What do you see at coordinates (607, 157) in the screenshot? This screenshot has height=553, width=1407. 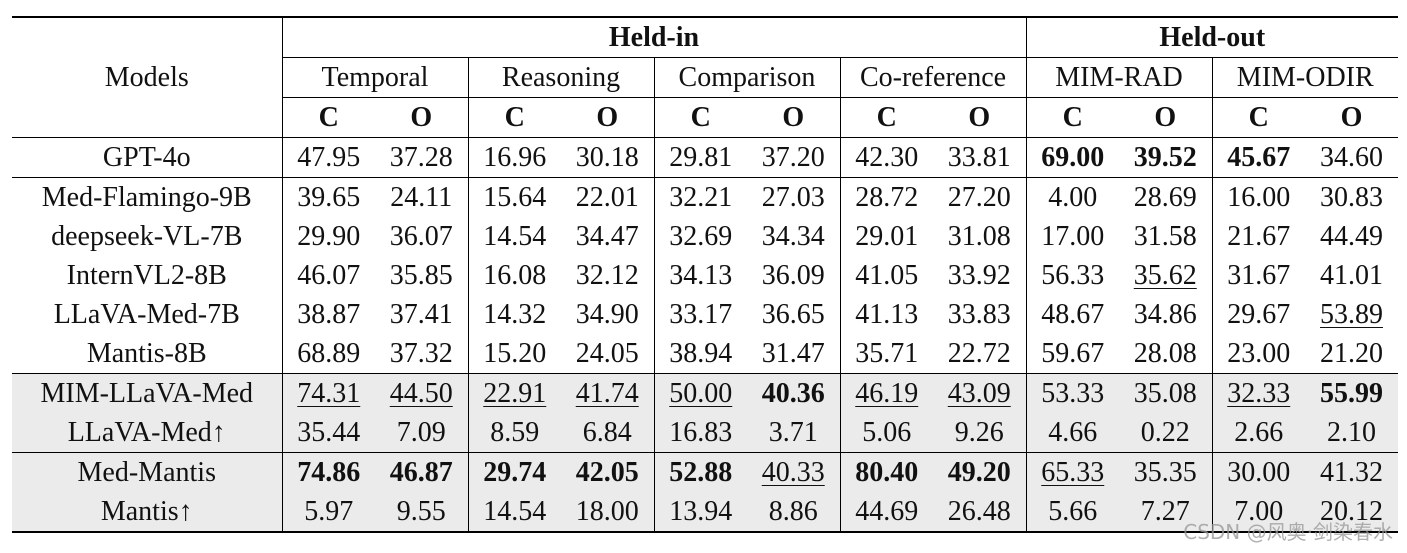 I see `value: 30.18` at bounding box center [607, 157].